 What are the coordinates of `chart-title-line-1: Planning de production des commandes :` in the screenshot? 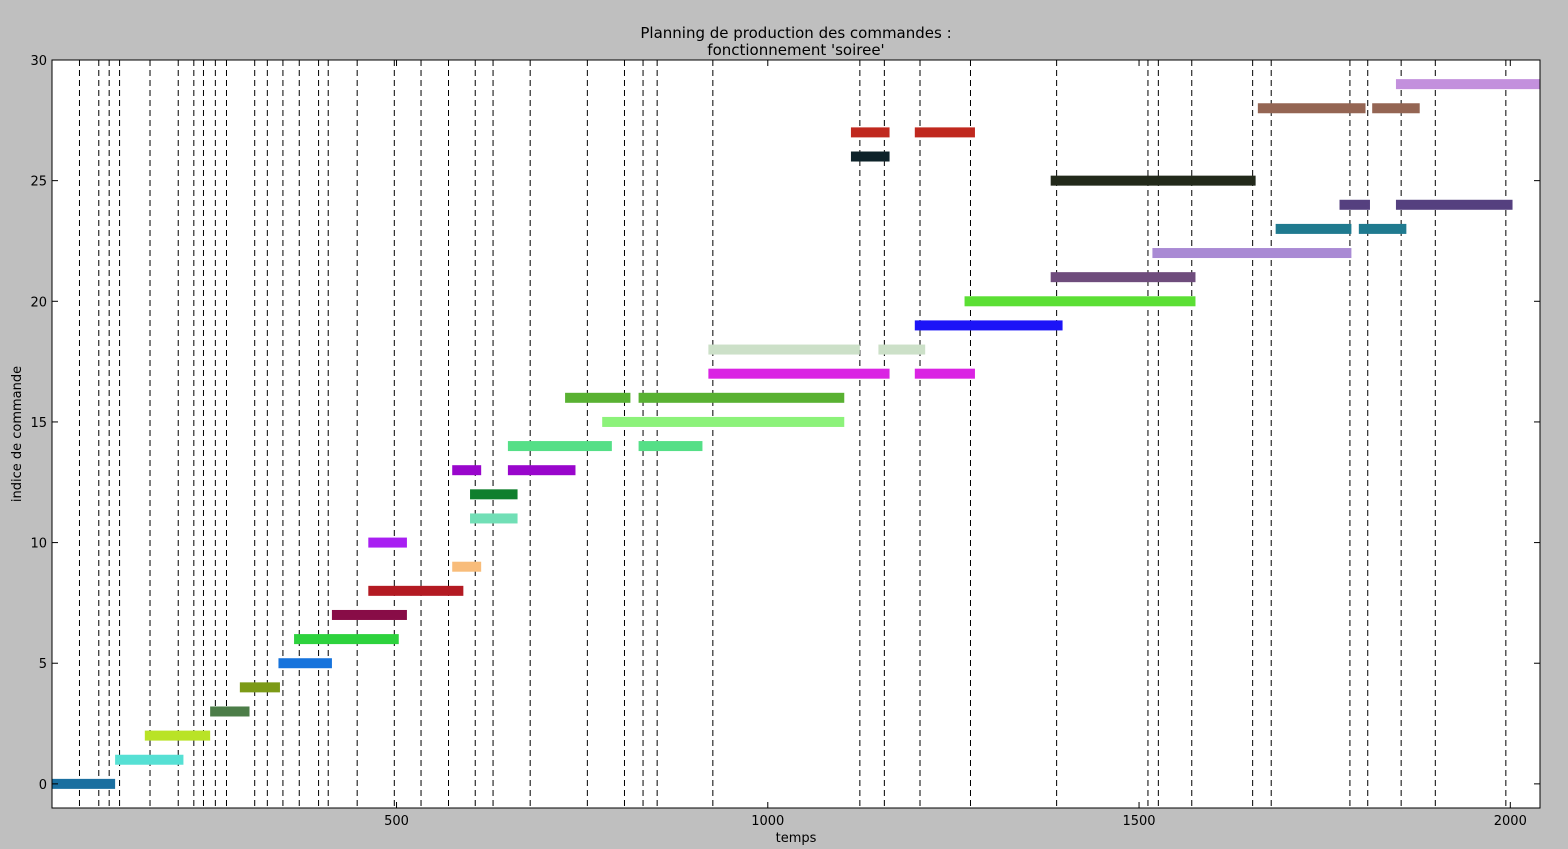 It's located at (795, 33).